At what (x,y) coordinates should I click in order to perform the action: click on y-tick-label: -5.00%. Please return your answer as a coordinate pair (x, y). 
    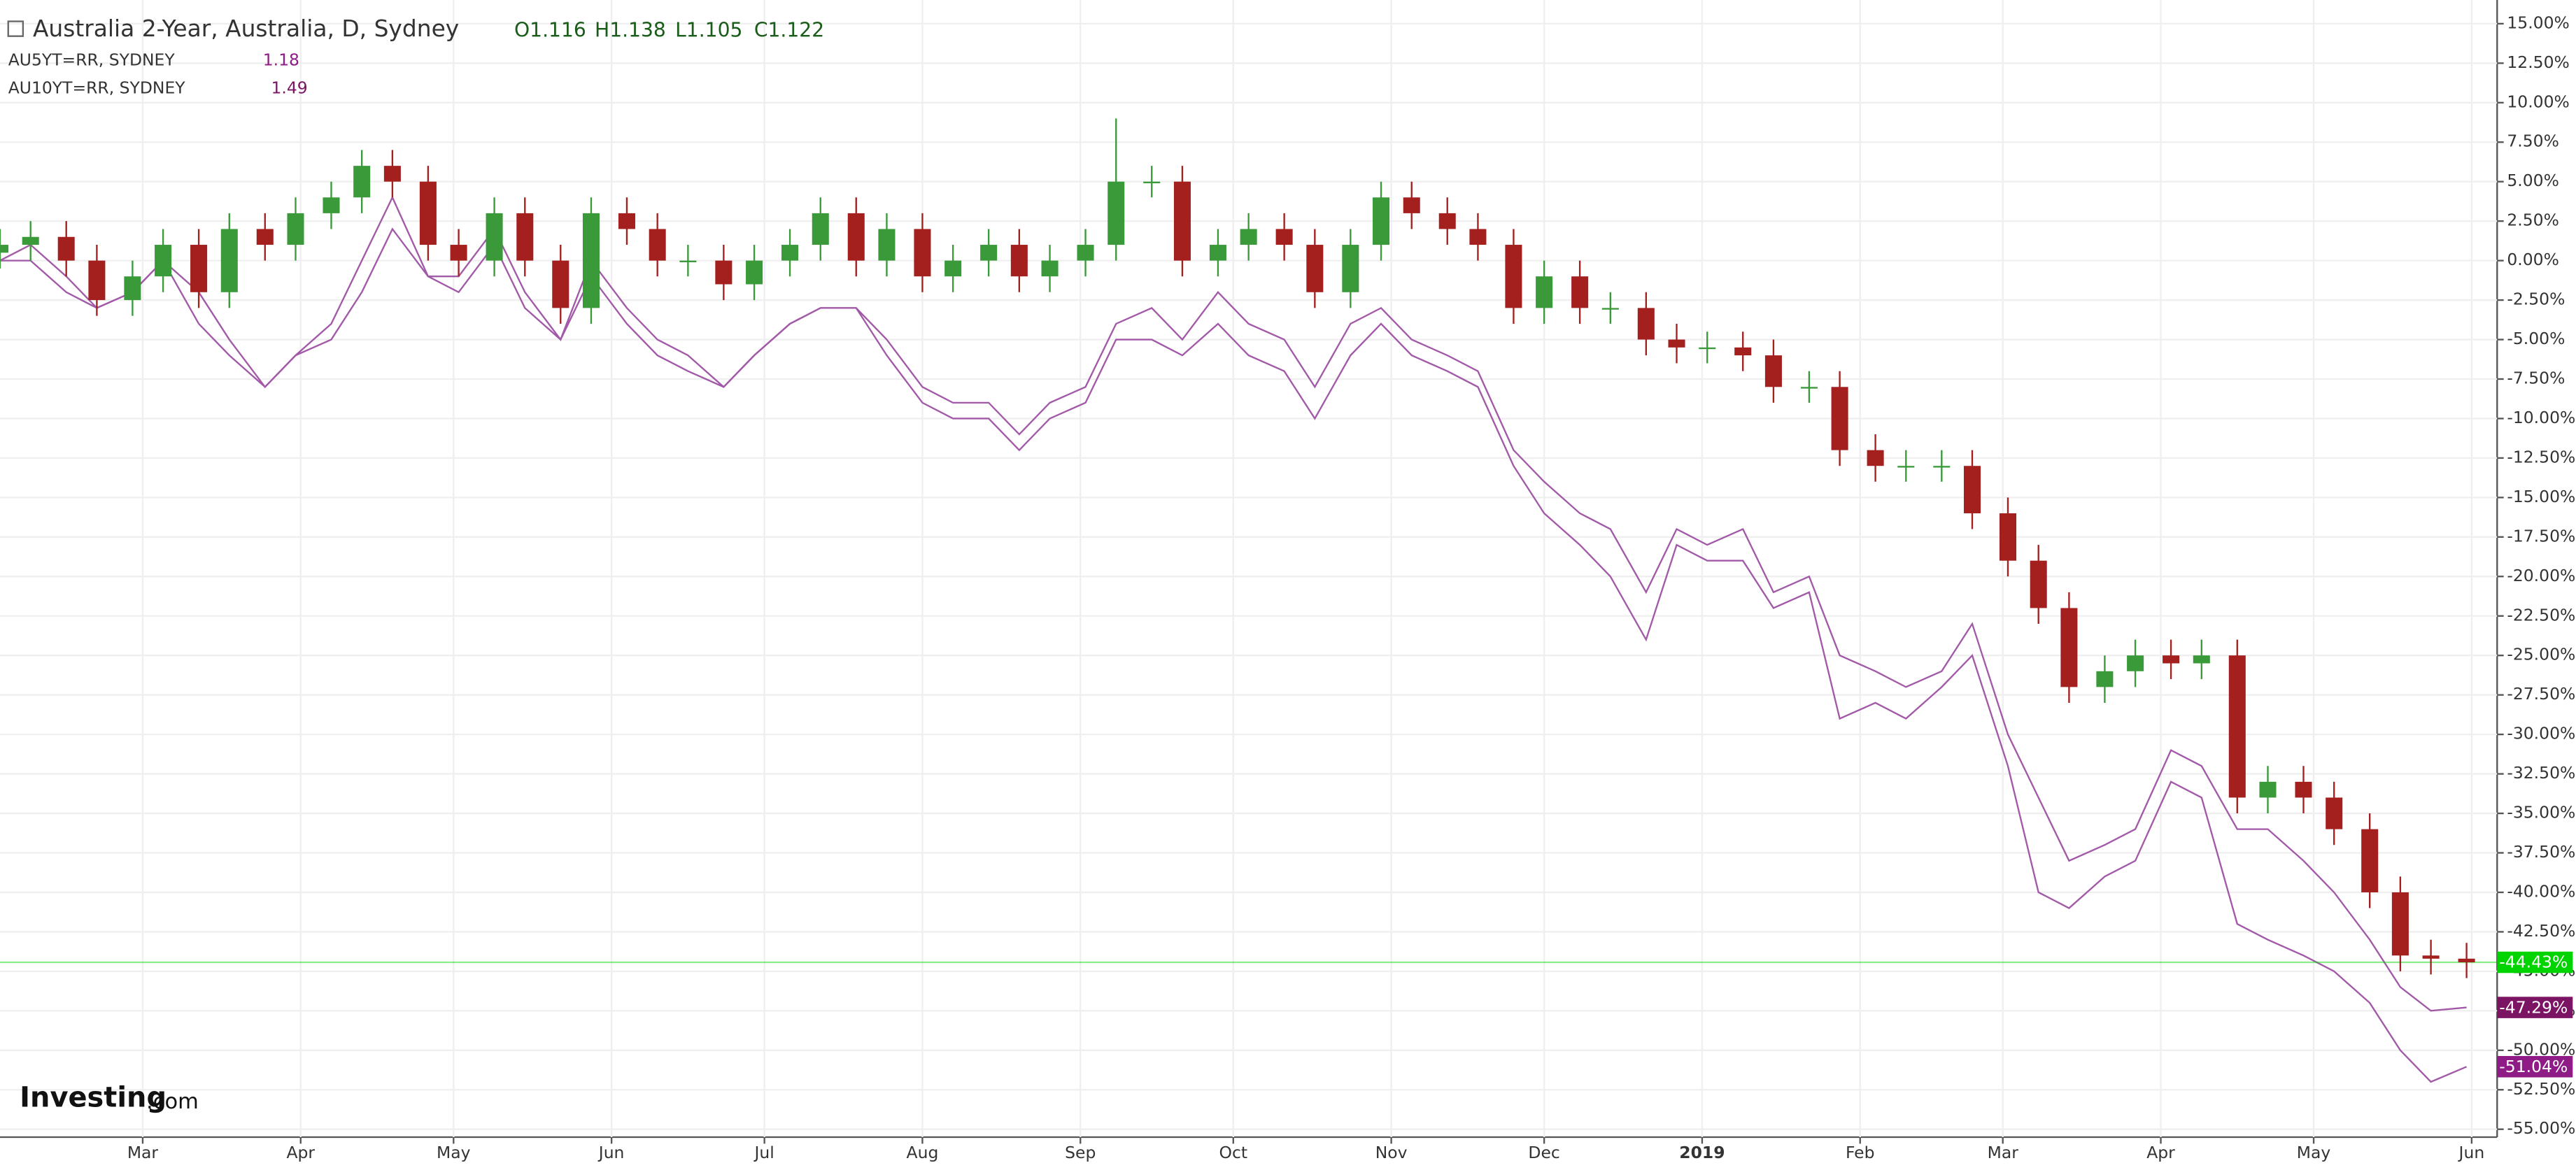
    Looking at the image, I should click on (2536, 338).